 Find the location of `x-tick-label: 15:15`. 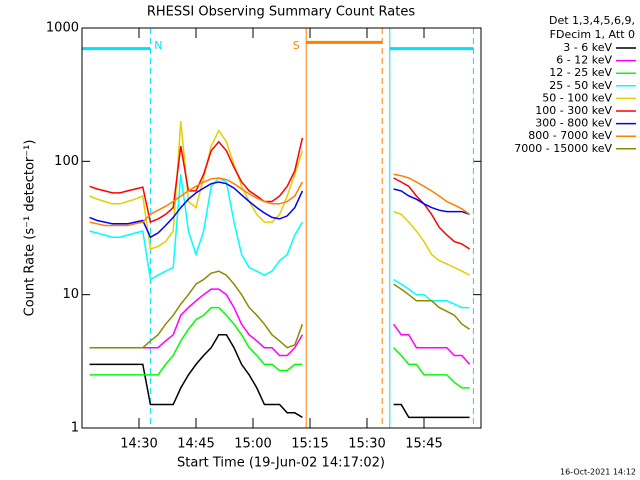

x-tick-label: 15:15 is located at coordinates (309, 444).